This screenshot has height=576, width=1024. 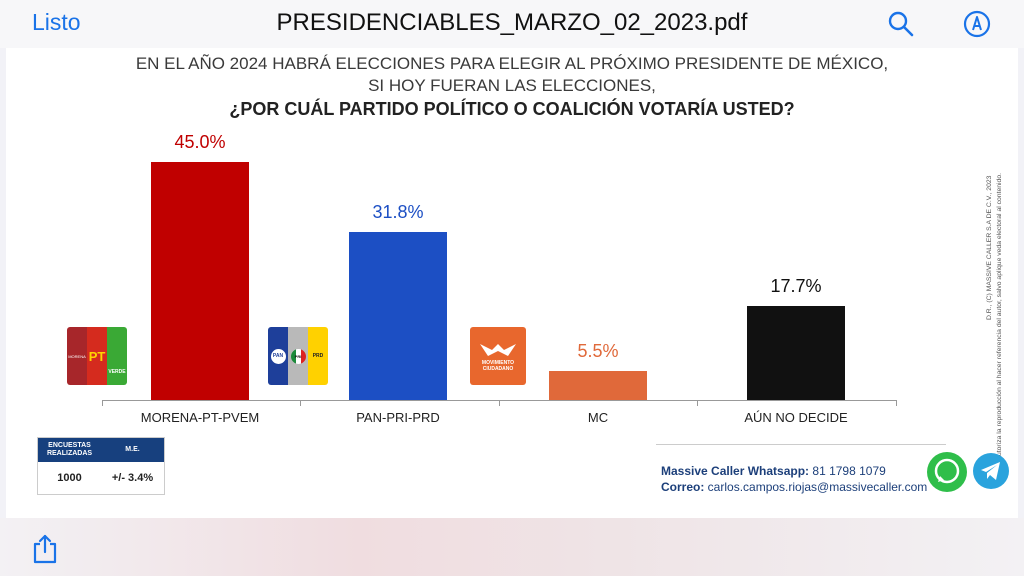 What do you see at coordinates (398, 417) in the screenshot?
I see `category-label: PAN-PRI-PRD` at bounding box center [398, 417].